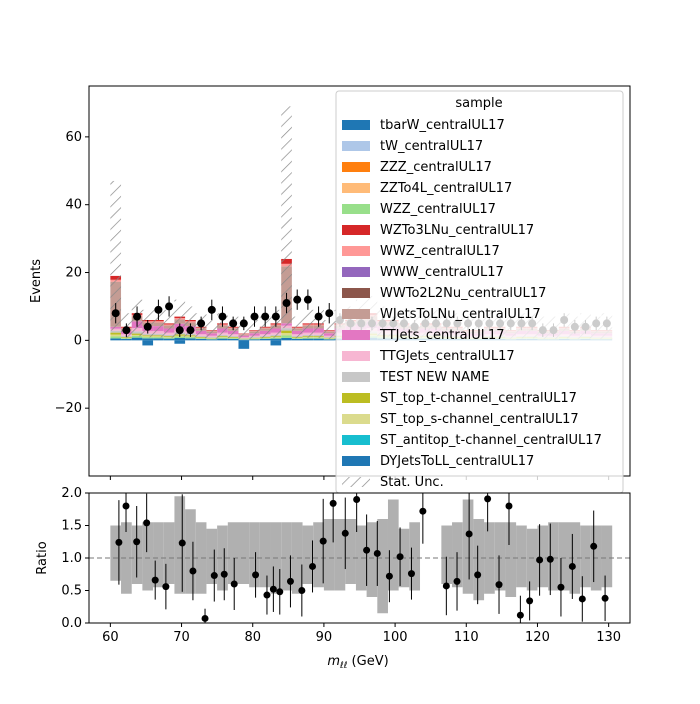  Describe the element at coordinates (71, 493) in the screenshot. I see `ratio-y-tick-label: 2.0` at that location.